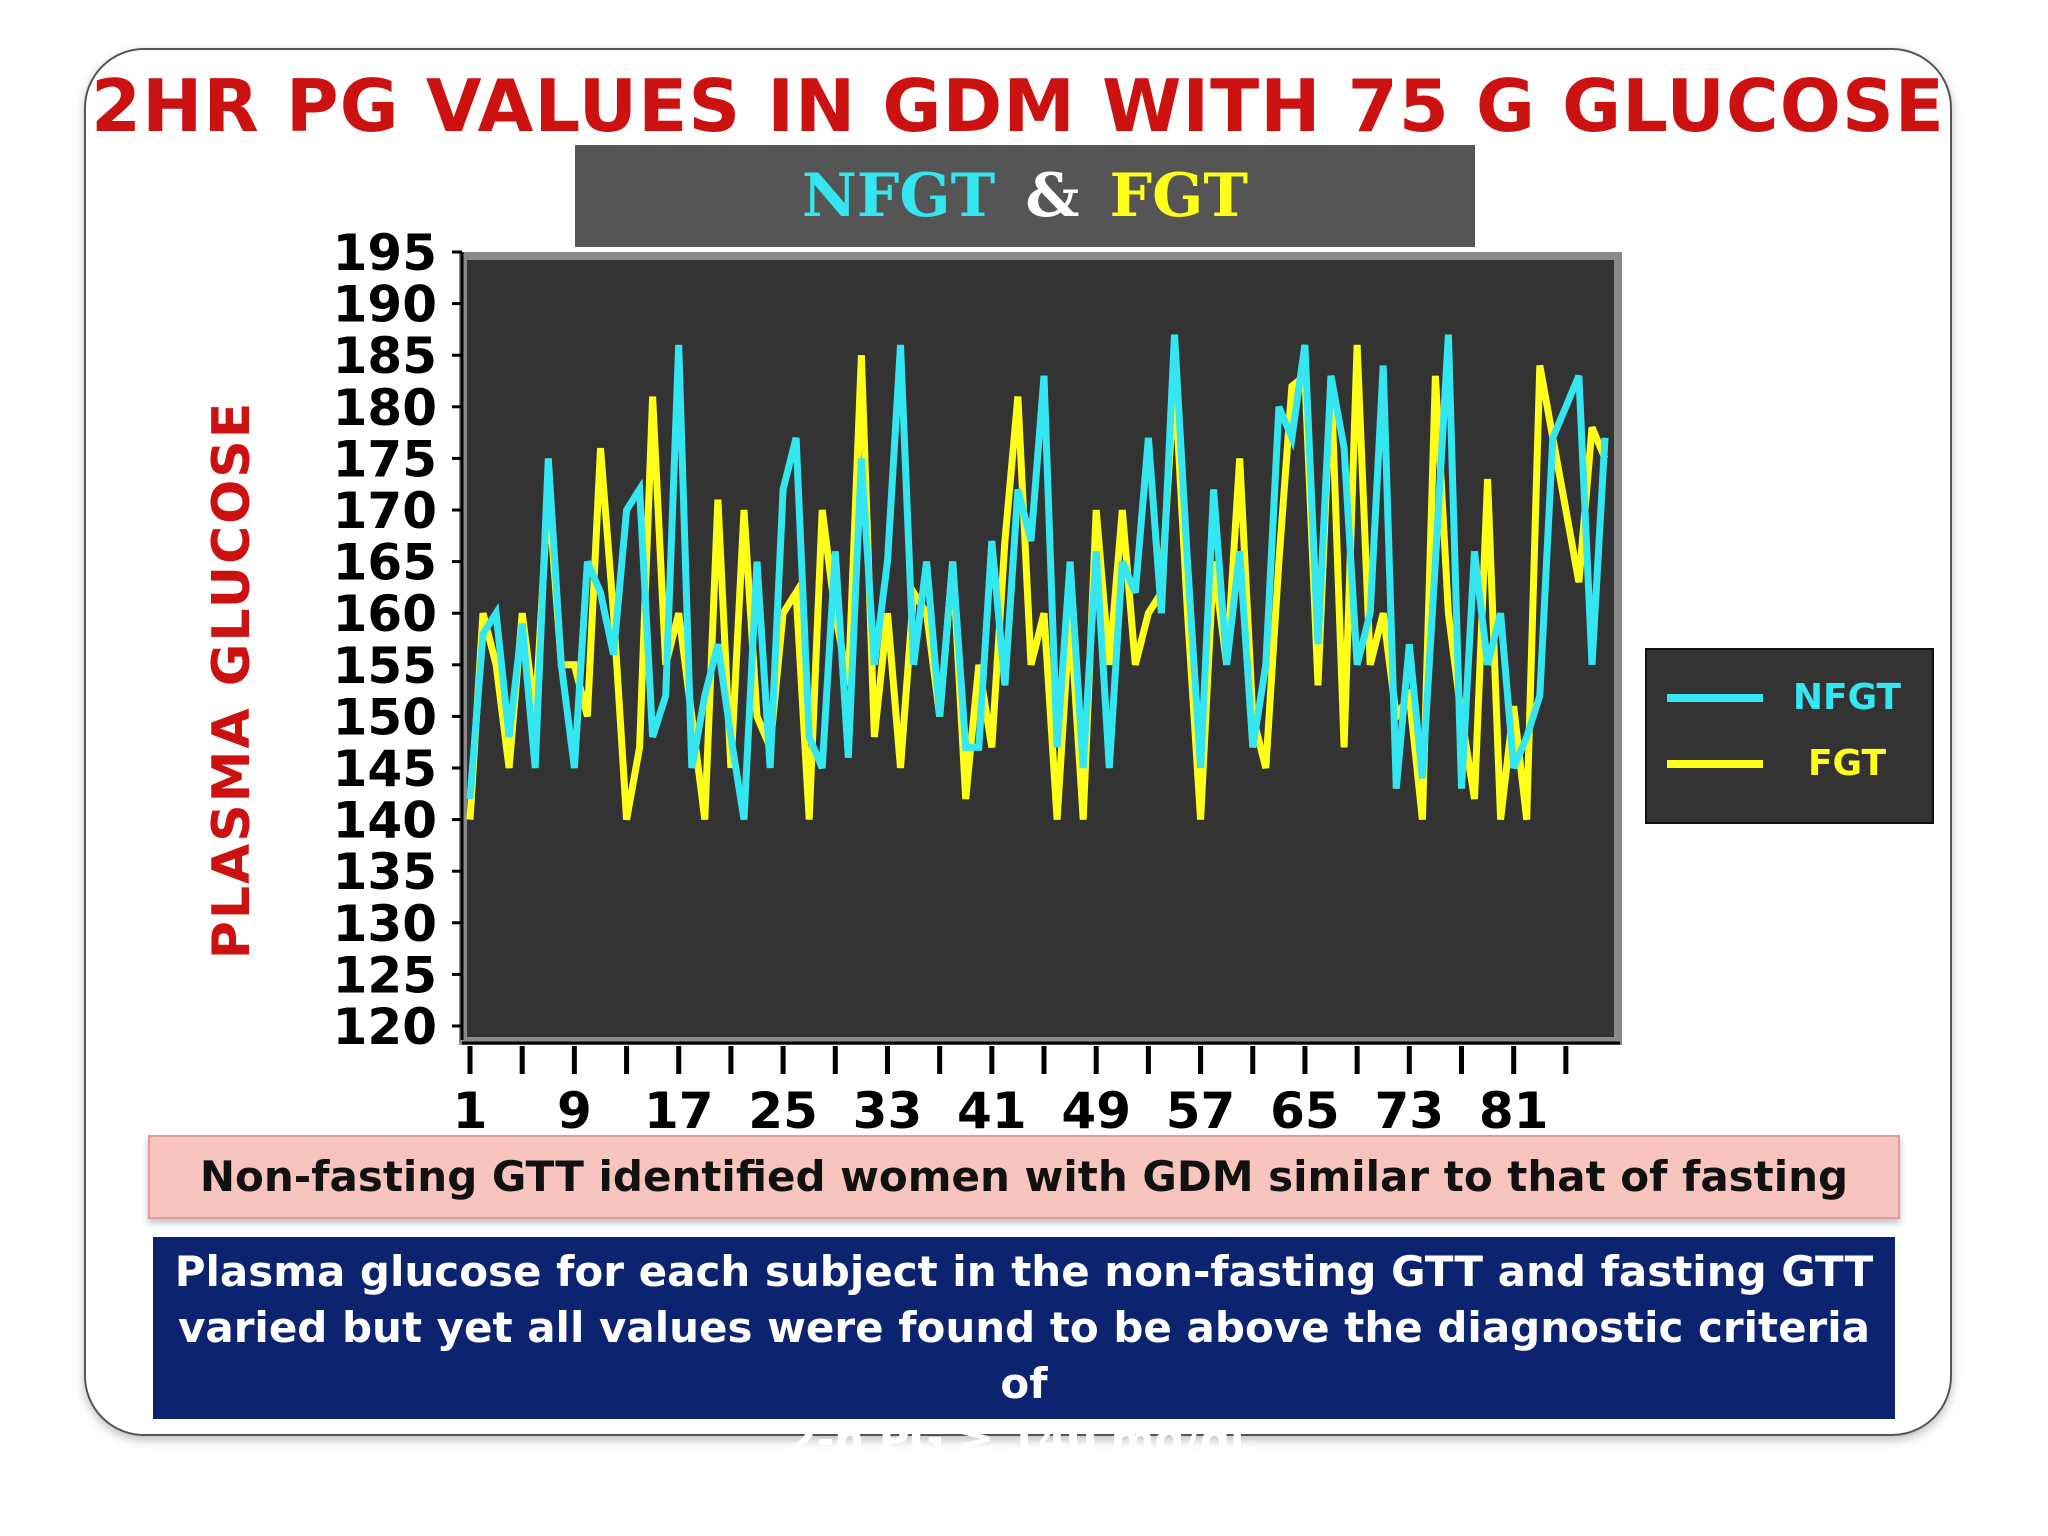 This screenshot has width=2048, height=1536. I want to click on x-tick-label: 33, so click(888, 1106).